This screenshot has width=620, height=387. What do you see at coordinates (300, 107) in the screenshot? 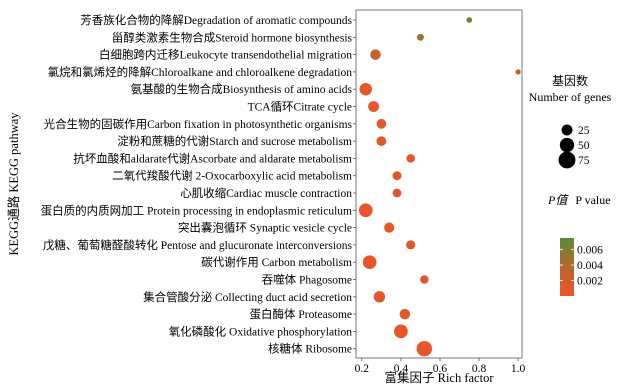
I see `pathway-label: TCA循环Citrate cycle` at bounding box center [300, 107].